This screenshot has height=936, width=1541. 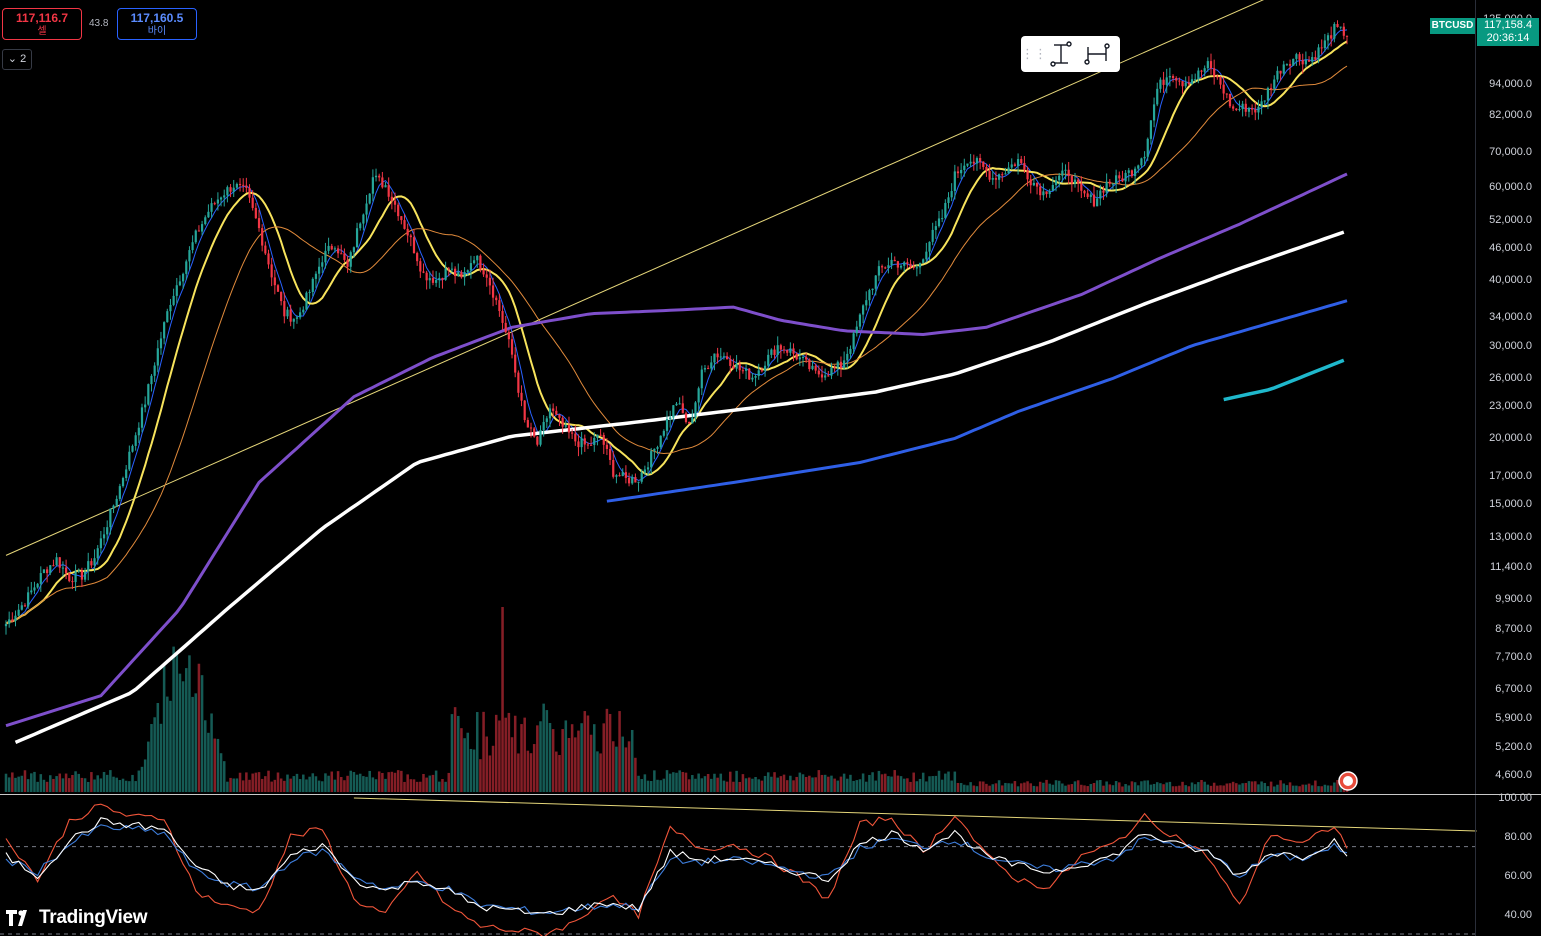 What do you see at coordinates (17, 59) in the screenshot?
I see `collapse-indicators-button: ⌄ 2` at bounding box center [17, 59].